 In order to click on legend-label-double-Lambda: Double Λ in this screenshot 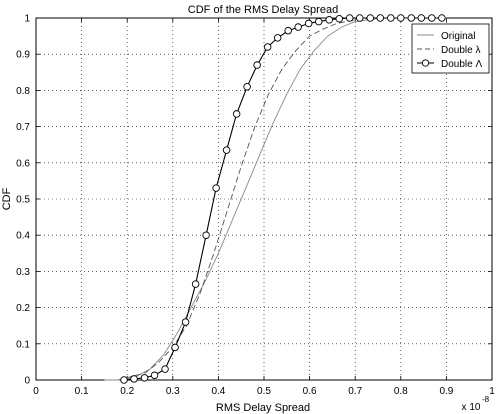, I will do `click(461, 64)`.